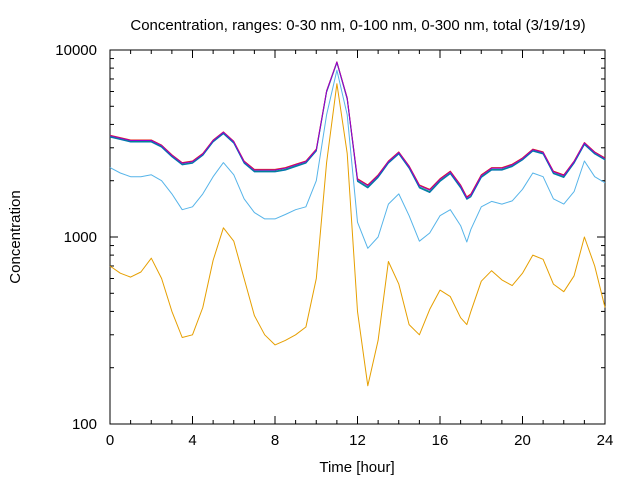 The image size is (640, 480). I want to click on y-tick-label: 100, so click(84, 424).